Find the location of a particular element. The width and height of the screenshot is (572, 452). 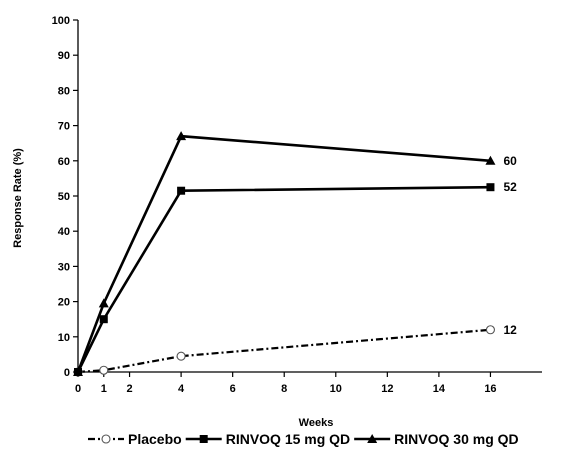

legend-item-1: Placebo is located at coordinates (135, 439).